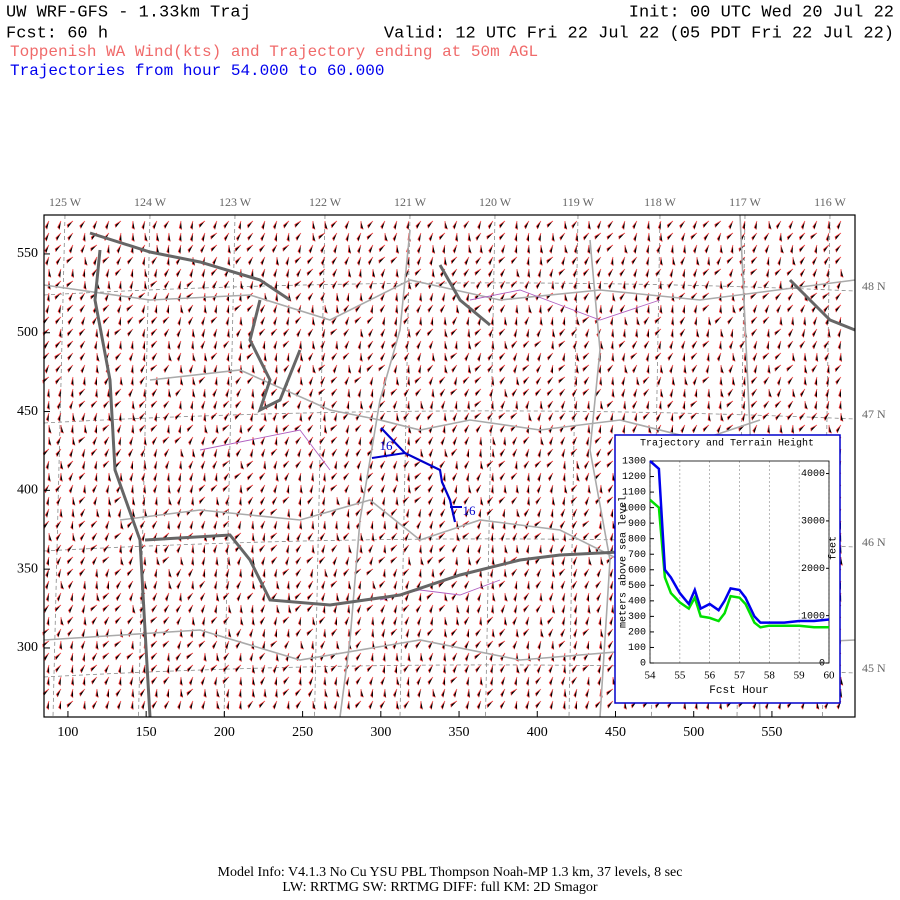  What do you see at coordinates (27, 253) in the screenshot?
I see `y-tick-label: 550` at bounding box center [27, 253].